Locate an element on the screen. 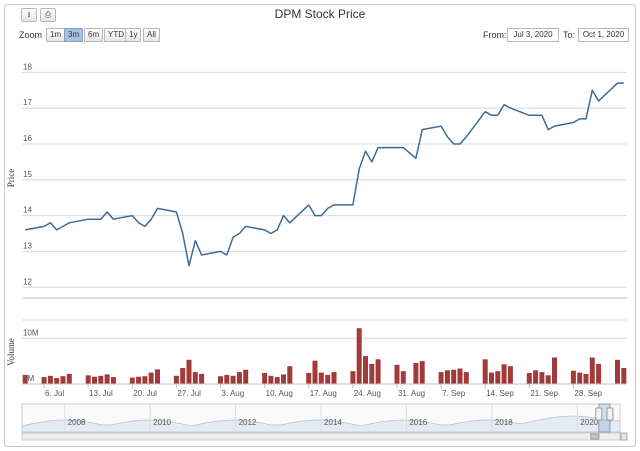 This screenshot has height=451, width=640. x-tick-label: 6. Jul is located at coordinates (54, 393).